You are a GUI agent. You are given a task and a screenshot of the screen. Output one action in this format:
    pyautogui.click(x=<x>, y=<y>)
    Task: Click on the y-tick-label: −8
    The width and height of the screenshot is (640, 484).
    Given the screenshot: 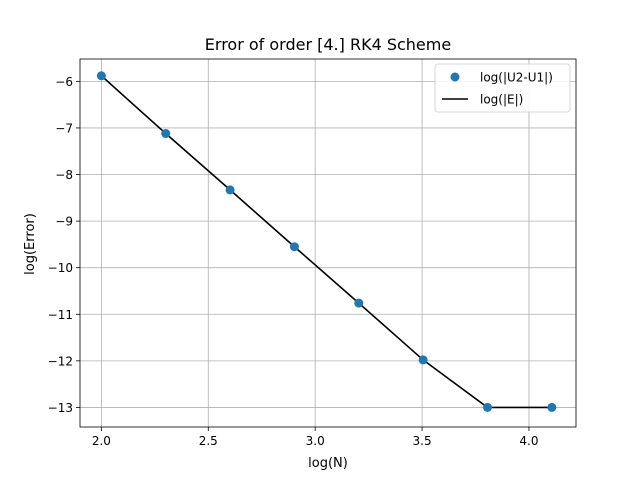 What is the action you would take?
    pyautogui.click(x=64, y=175)
    